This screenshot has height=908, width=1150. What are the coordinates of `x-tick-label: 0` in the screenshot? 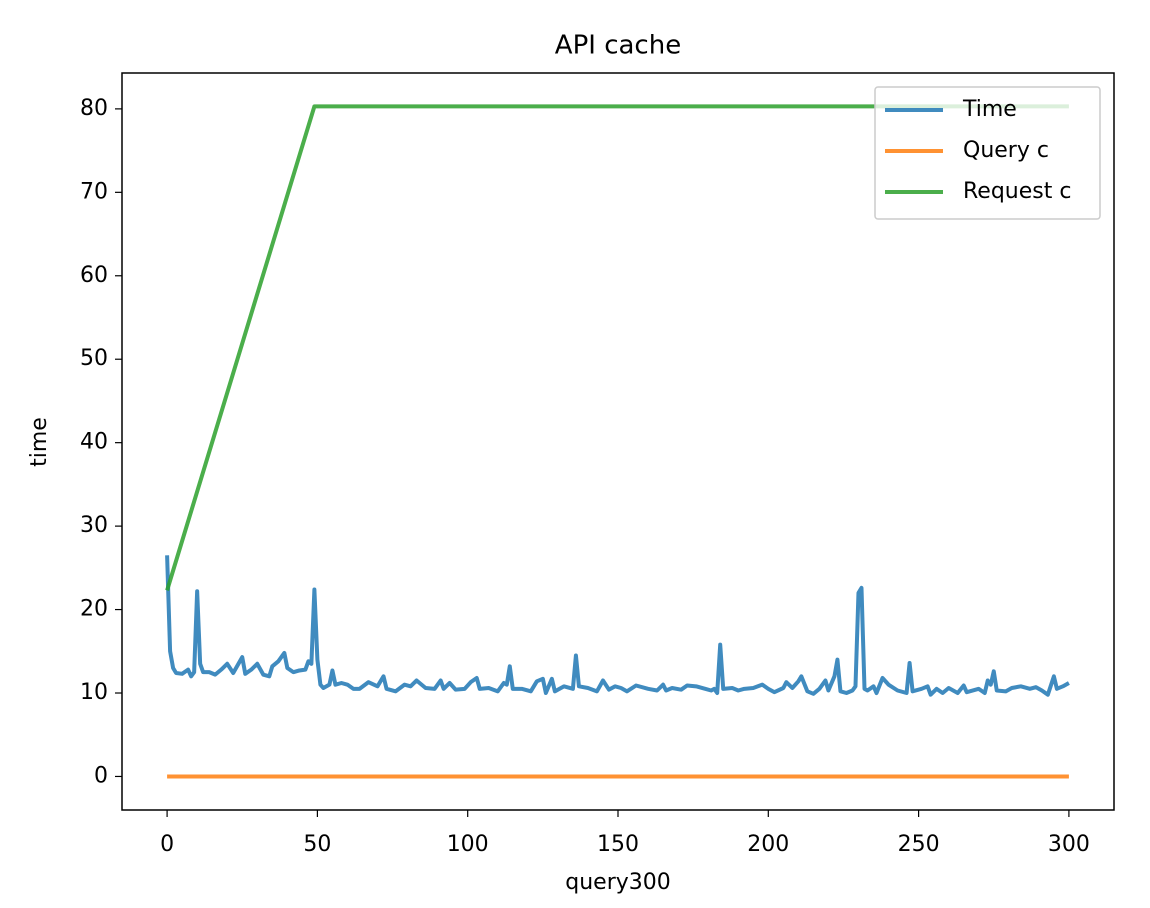 It's located at (167, 844).